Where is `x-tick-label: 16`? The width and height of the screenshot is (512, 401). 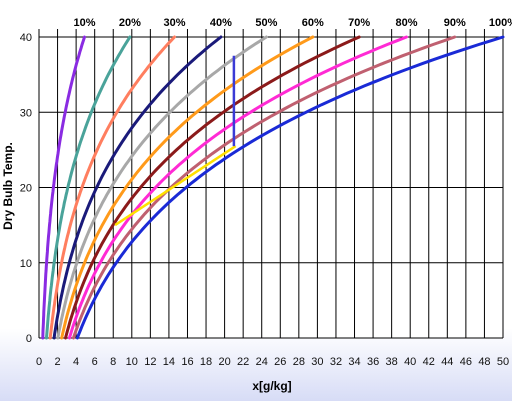 x-tick-label: 16 is located at coordinates (187, 362).